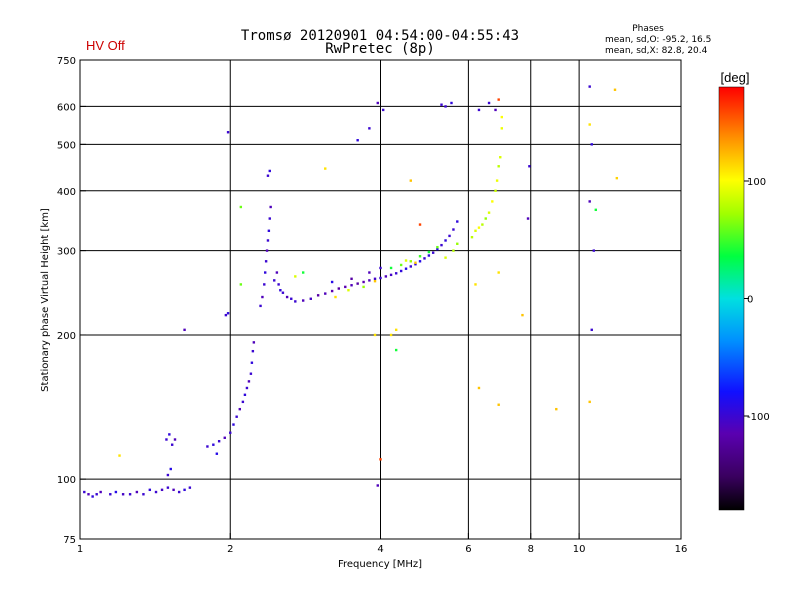 The height and width of the screenshot is (600, 800). Describe the element at coordinates (69, 540) in the screenshot. I see `y-tick-label: 75` at that location.